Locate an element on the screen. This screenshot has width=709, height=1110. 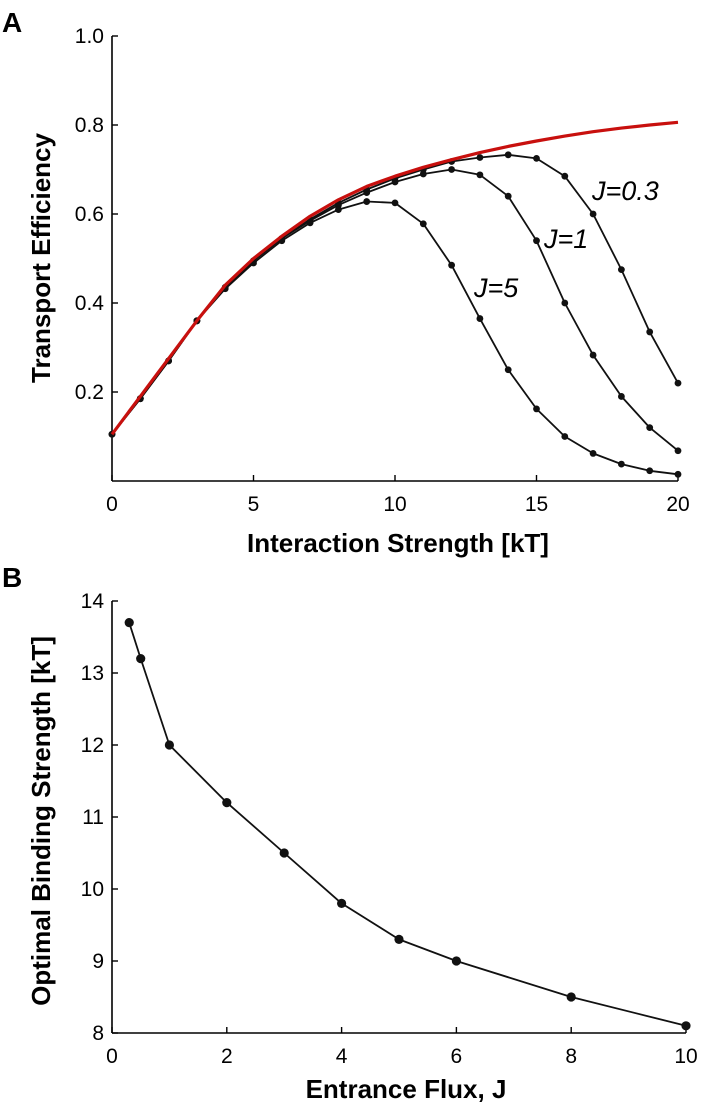
panel-b-x-tick-label: 0 is located at coordinates (112, 1056).